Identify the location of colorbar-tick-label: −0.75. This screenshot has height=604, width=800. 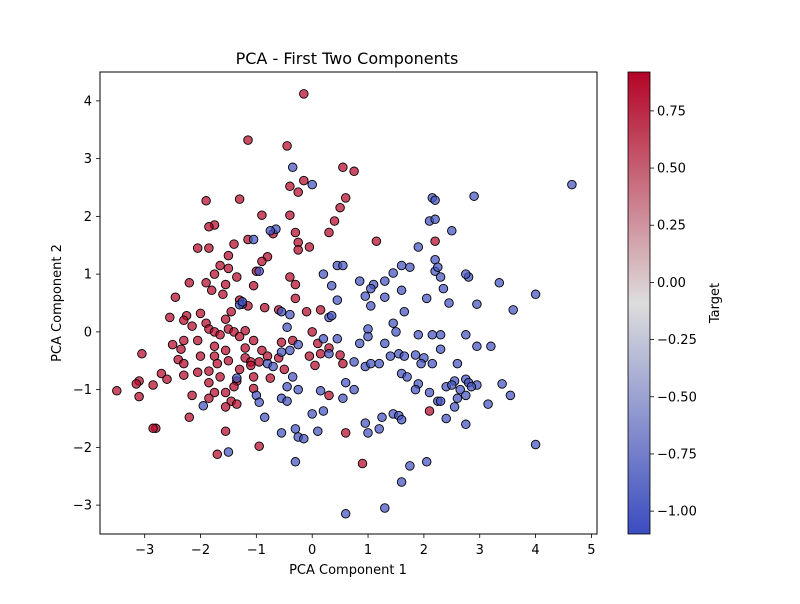
(677, 454).